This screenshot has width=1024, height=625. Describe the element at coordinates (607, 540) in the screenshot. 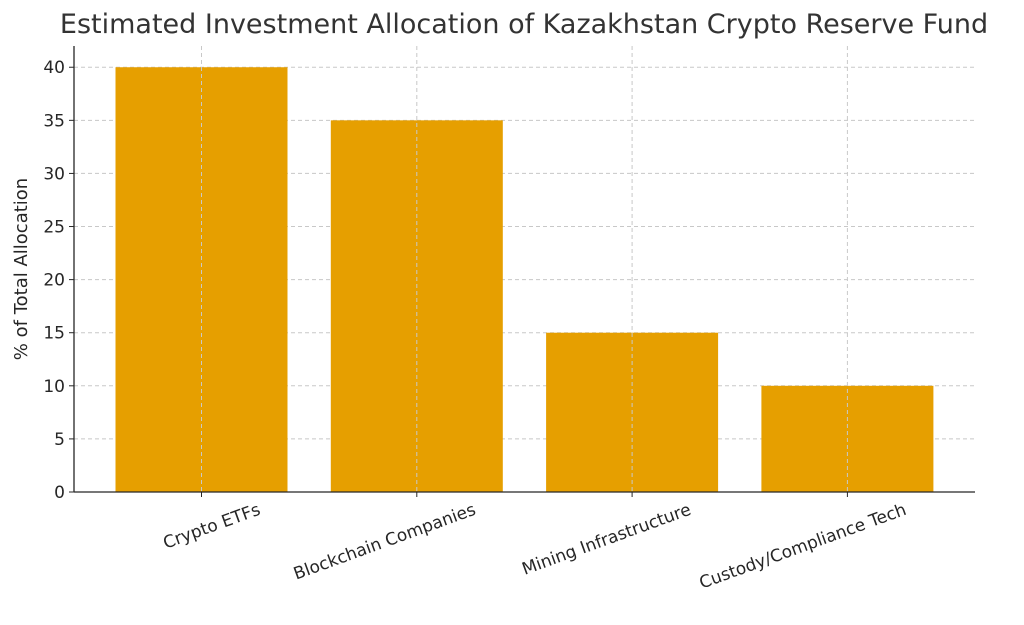

I see `x-tick-label: Mining Infrastructure` at that location.